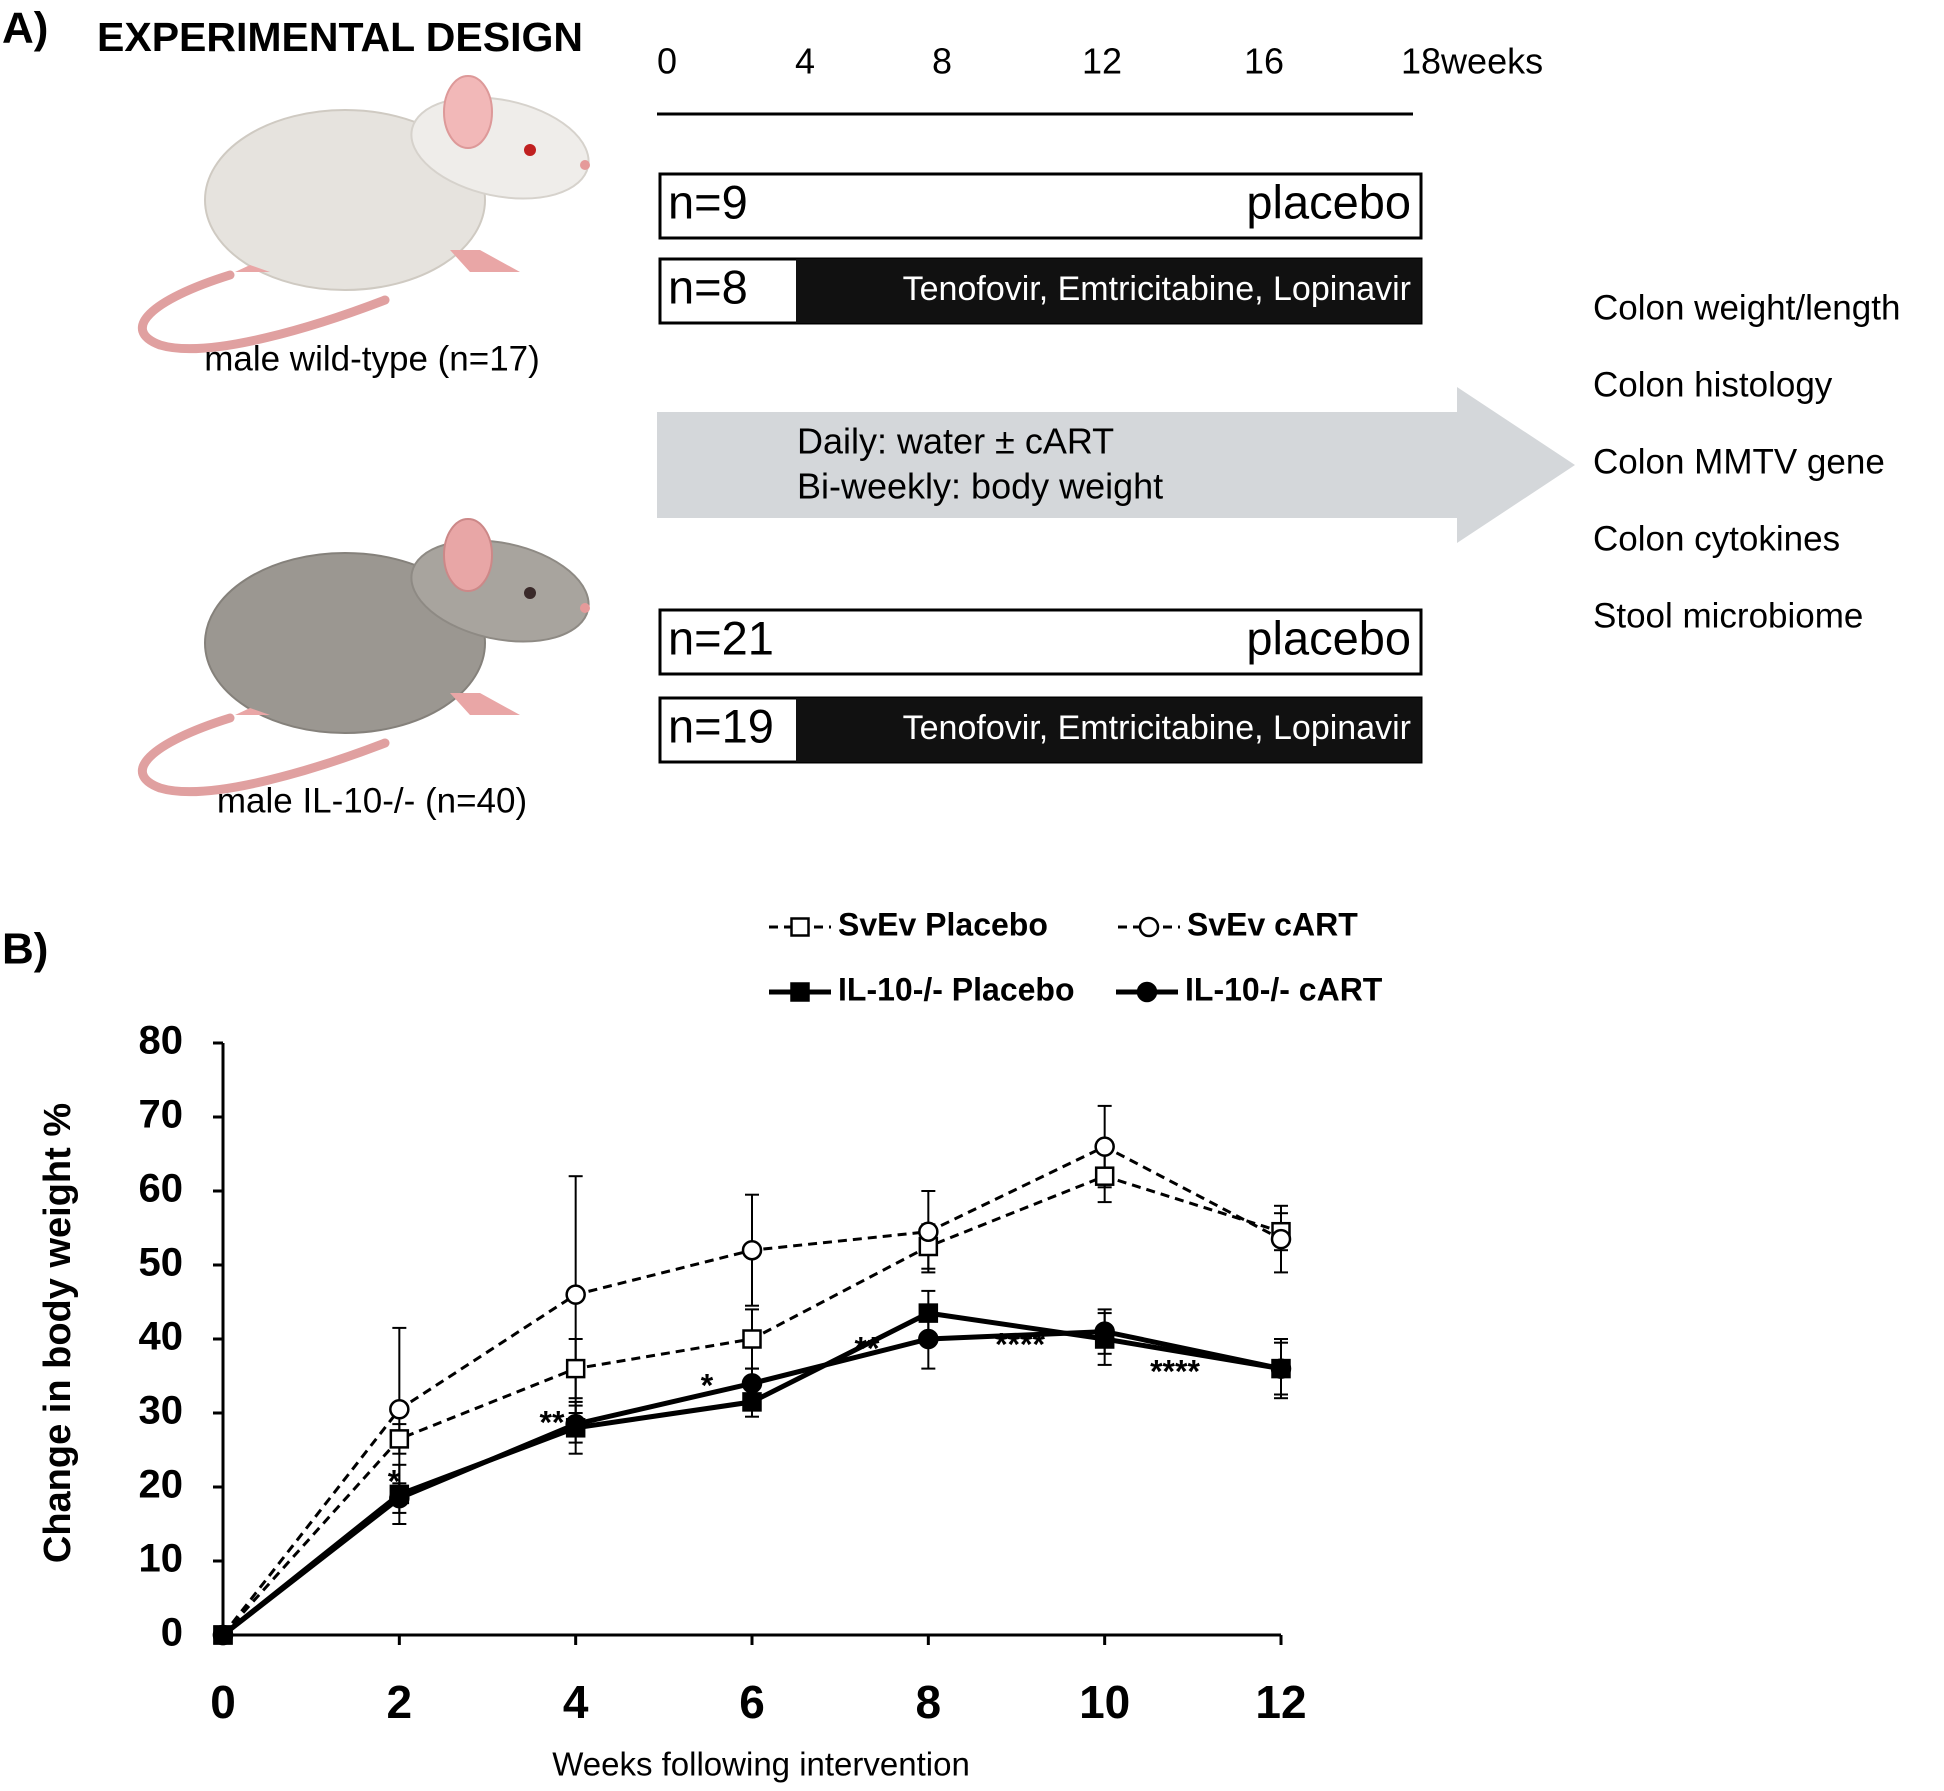 This screenshot has width=1944, height=1791. What do you see at coordinates (1284, 989) in the screenshot?
I see `legend-label: IL-10-/- cART` at bounding box center [1284, 989].